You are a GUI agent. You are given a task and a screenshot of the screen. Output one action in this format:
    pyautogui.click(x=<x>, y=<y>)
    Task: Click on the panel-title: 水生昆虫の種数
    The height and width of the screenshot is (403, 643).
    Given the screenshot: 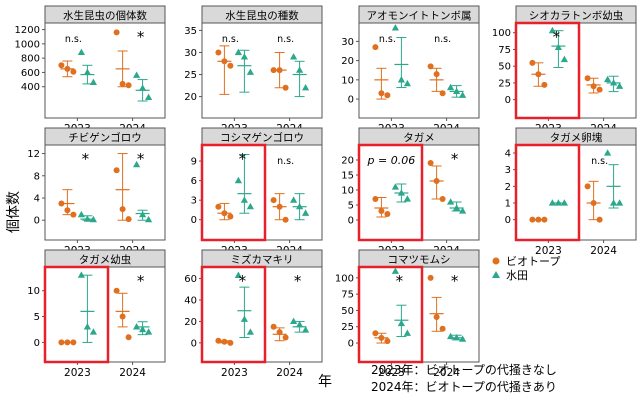 What is the action you would take?
    pyautogui.click(x=262, y=15)
    